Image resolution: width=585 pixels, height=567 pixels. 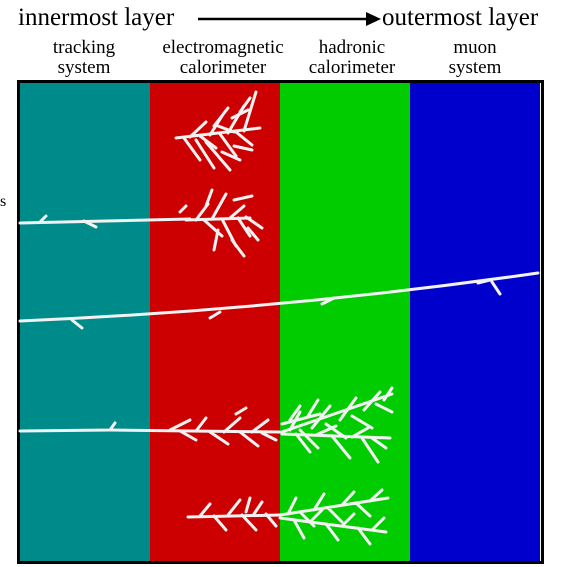 I want to click on electromagnetic-calorimeter-label: electromagnetic calorimeter, so click(x=223, y=57).